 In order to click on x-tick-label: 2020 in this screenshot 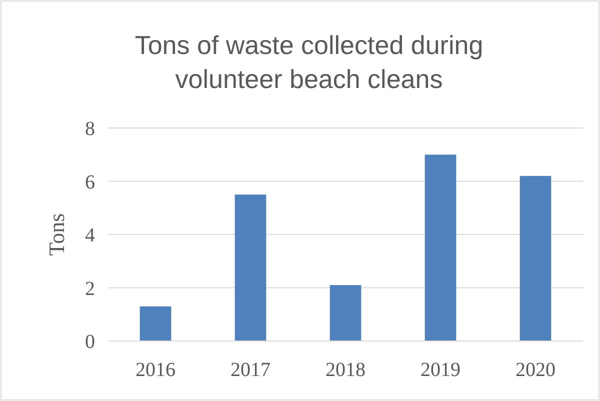, I will do `click(536, 370)`.